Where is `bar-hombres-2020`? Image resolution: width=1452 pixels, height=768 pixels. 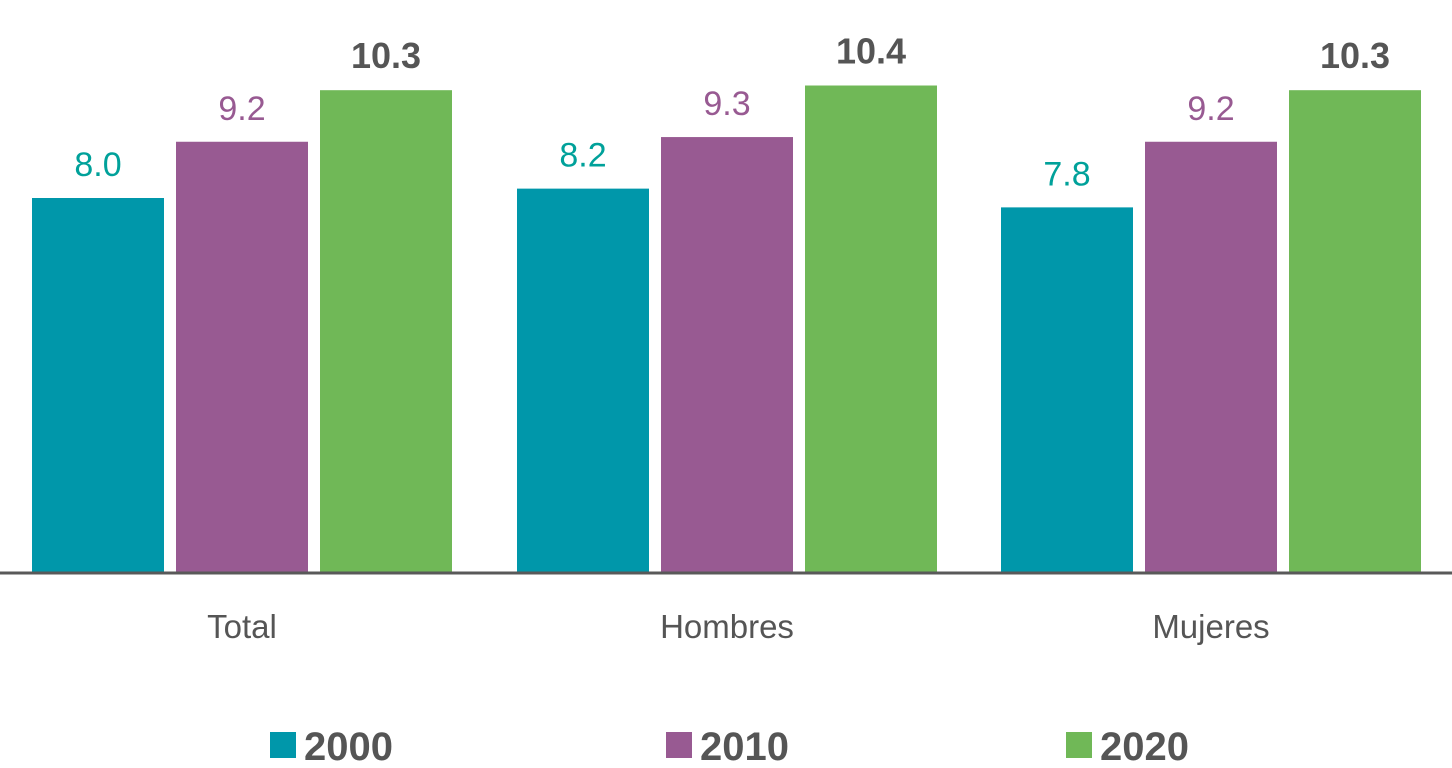 bar-hombres-2020 is located at coordinates (871, 329).